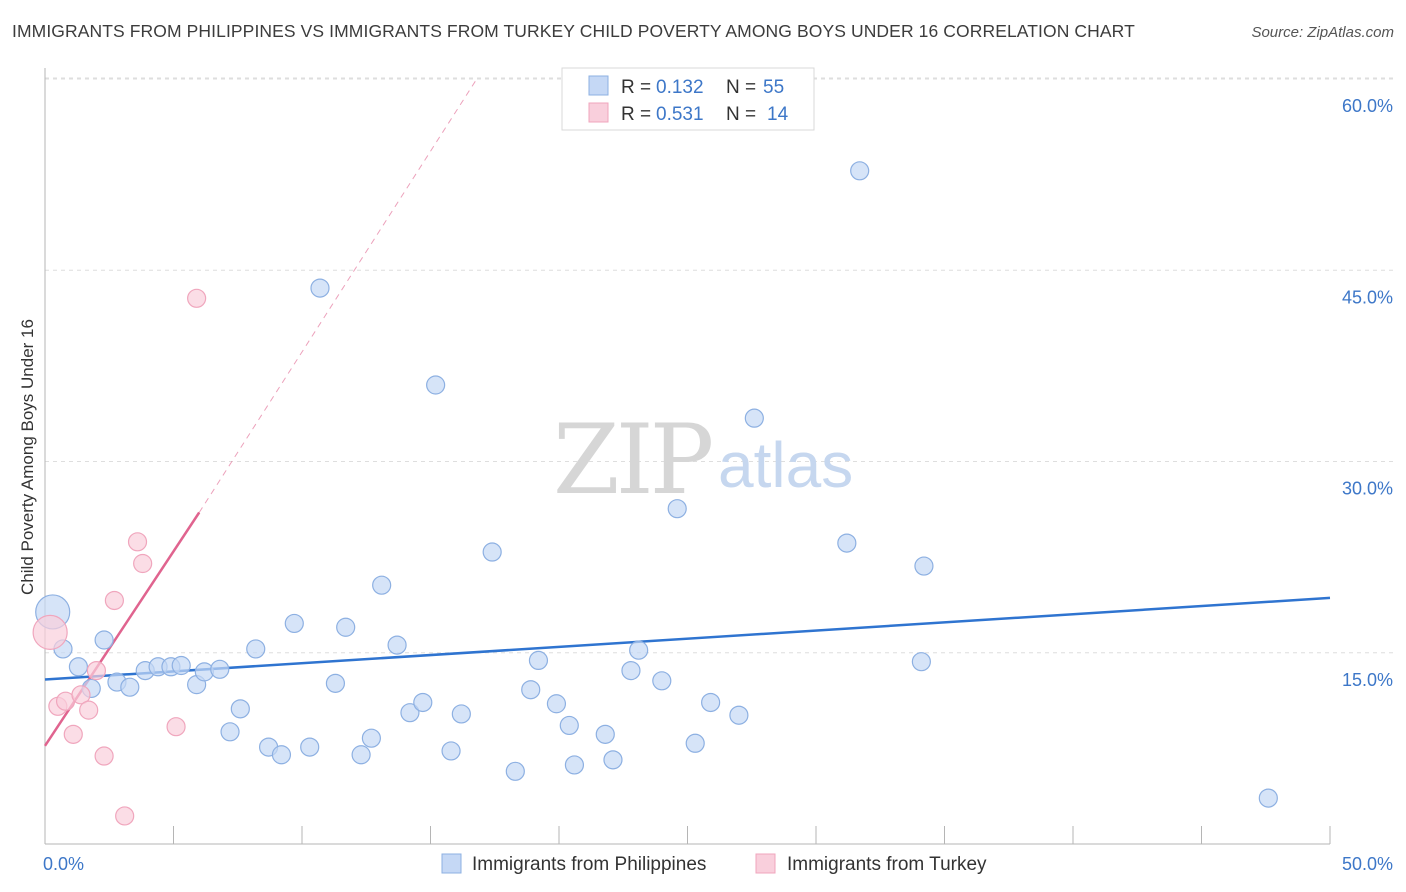  I want to click on bottom-legend-label-philippines: Immigrants from Philippines, so click(589, 864).